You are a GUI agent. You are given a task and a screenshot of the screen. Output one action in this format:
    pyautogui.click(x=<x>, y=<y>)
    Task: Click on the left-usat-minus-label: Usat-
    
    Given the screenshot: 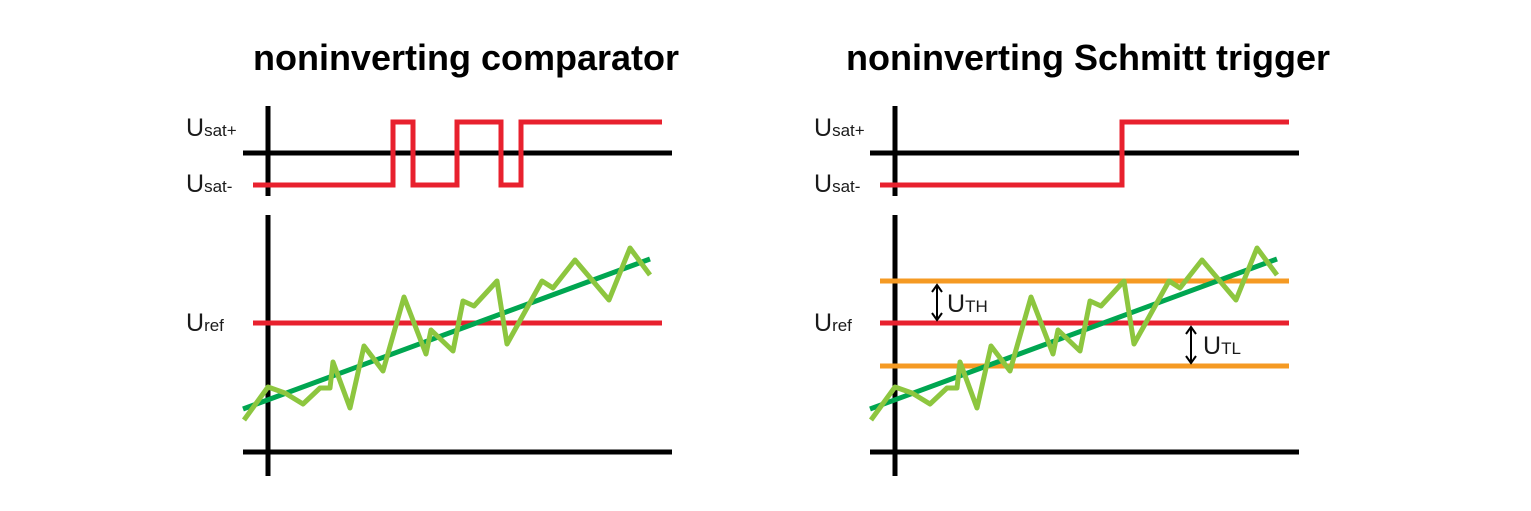 What is the action you would take?
    pyautogui.click(x=209, y=184)
    